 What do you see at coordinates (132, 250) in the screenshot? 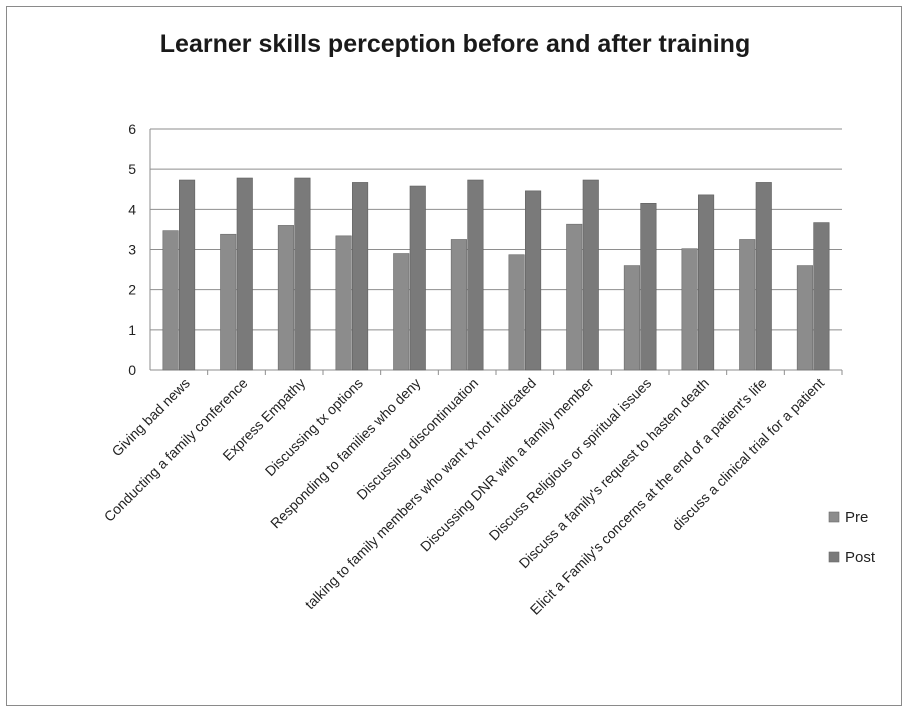
I see `y-tick-label: 3` at bounding box center [132, 250].